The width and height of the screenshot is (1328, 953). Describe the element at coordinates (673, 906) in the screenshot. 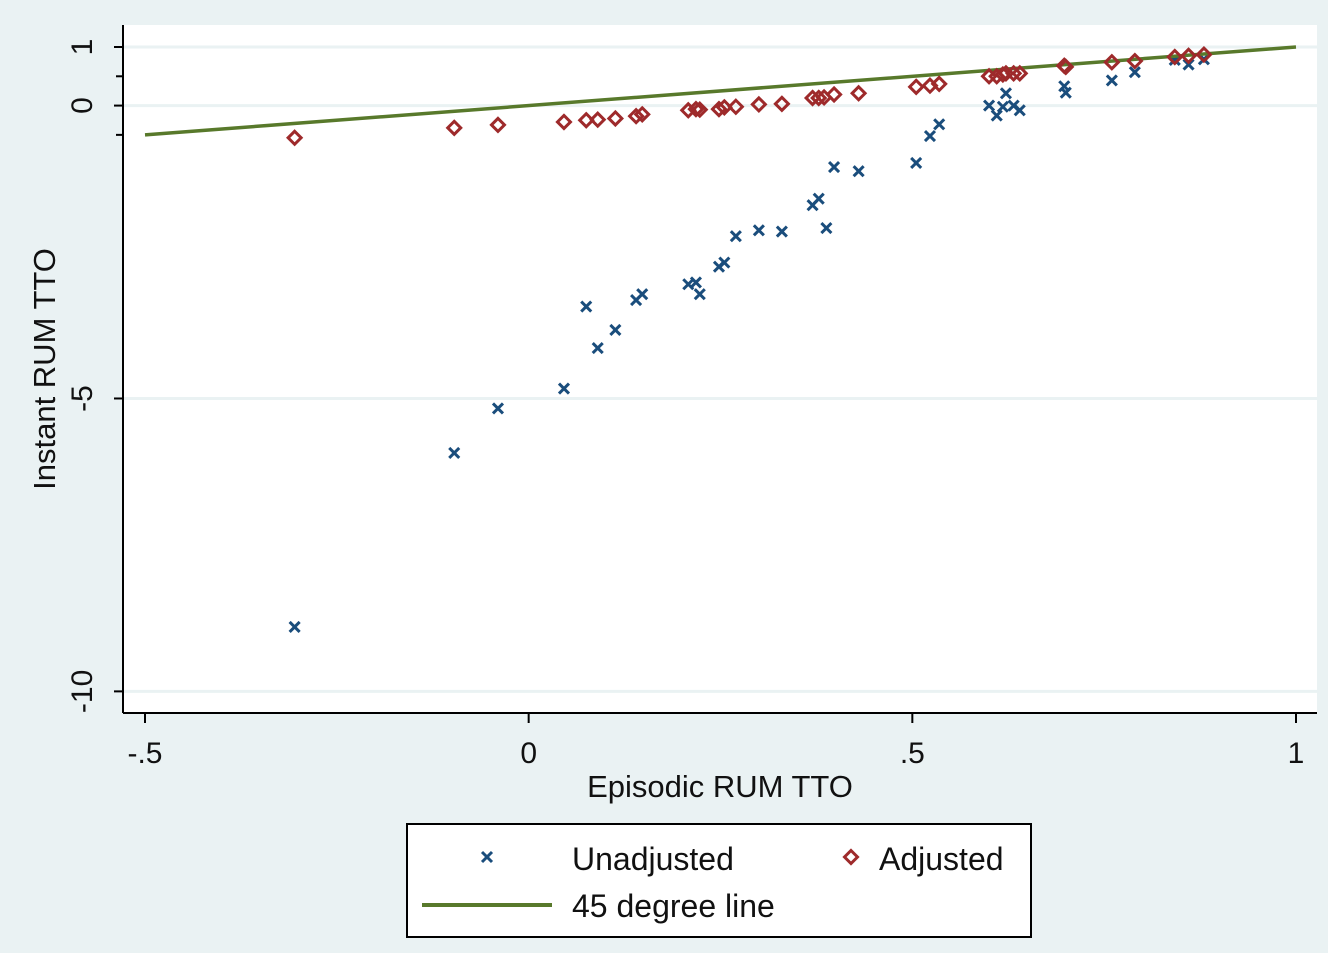

I see `legend-label-45-degree-line: 45 degree line` at that location.